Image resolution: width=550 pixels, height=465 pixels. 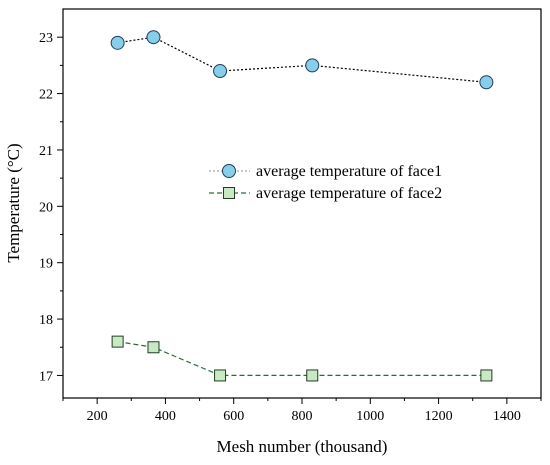 I want to click on y-tick-label: 22, so click(x=46, y=95).